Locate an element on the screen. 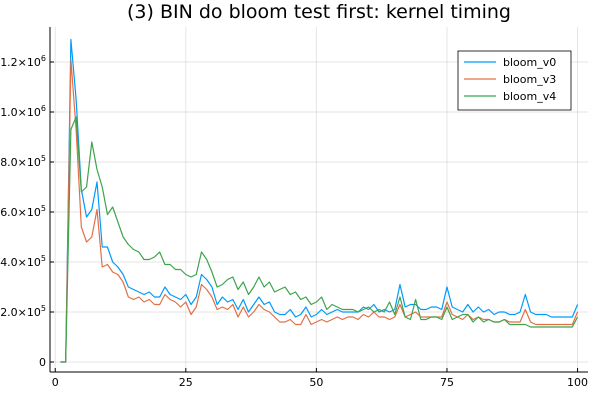  x-tick-label: 50 is located at coordinates (316, 382).